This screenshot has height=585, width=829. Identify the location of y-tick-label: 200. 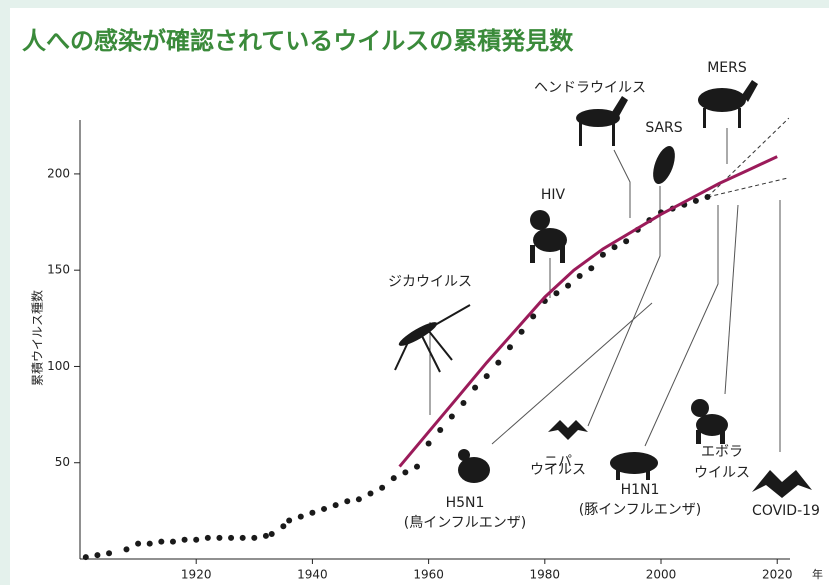
(58, 173).